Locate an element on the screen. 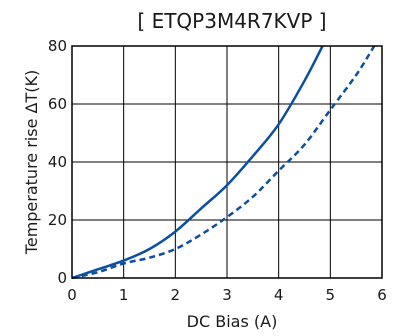 The image size is (407, 336). y-tick-label: 60 is located at coordinates (57, 104).